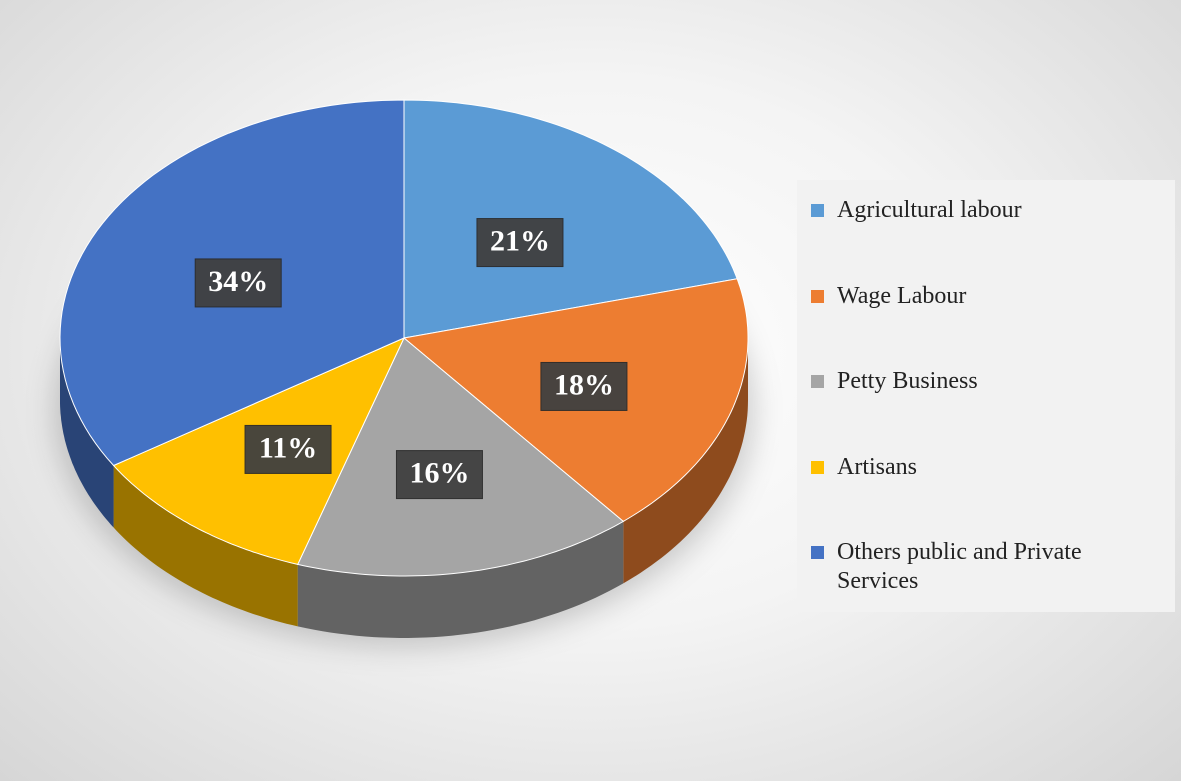  Describe the element at coordinates (986, 381) in the screenshot. I see `legend-item: Petty Business` at that location.